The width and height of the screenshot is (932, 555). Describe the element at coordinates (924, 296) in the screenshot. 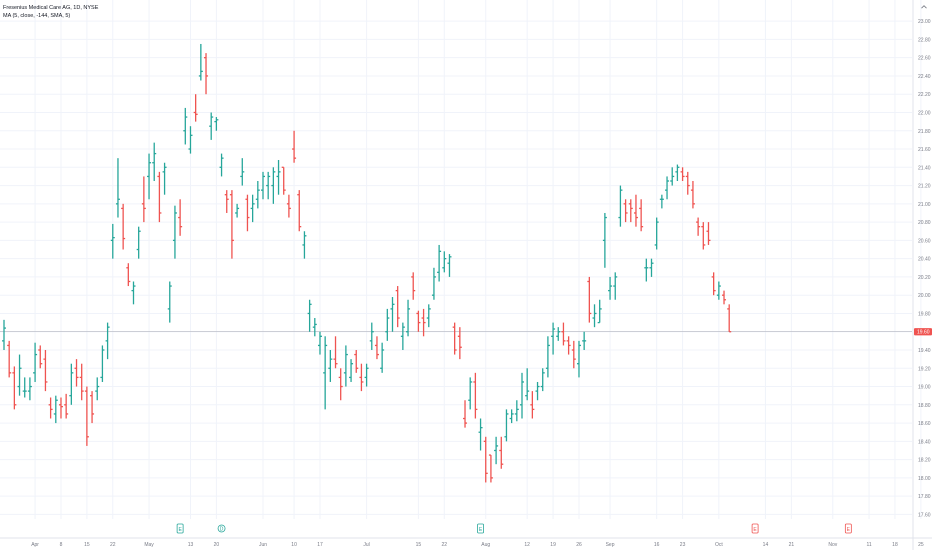

I see `y-tick-label: 20.00` at that location.